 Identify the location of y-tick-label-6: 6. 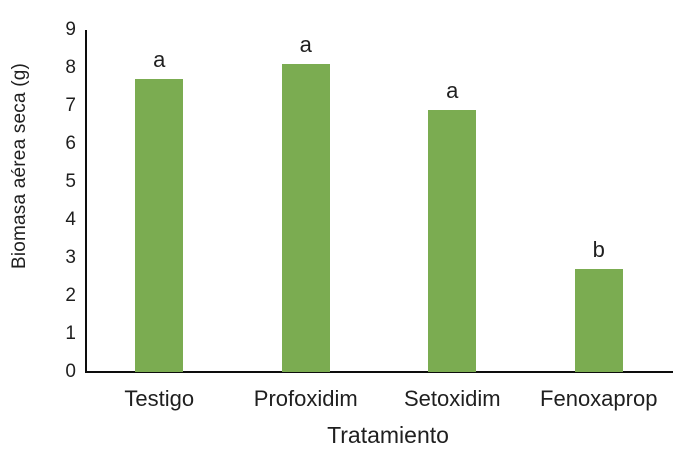
(70, 143).